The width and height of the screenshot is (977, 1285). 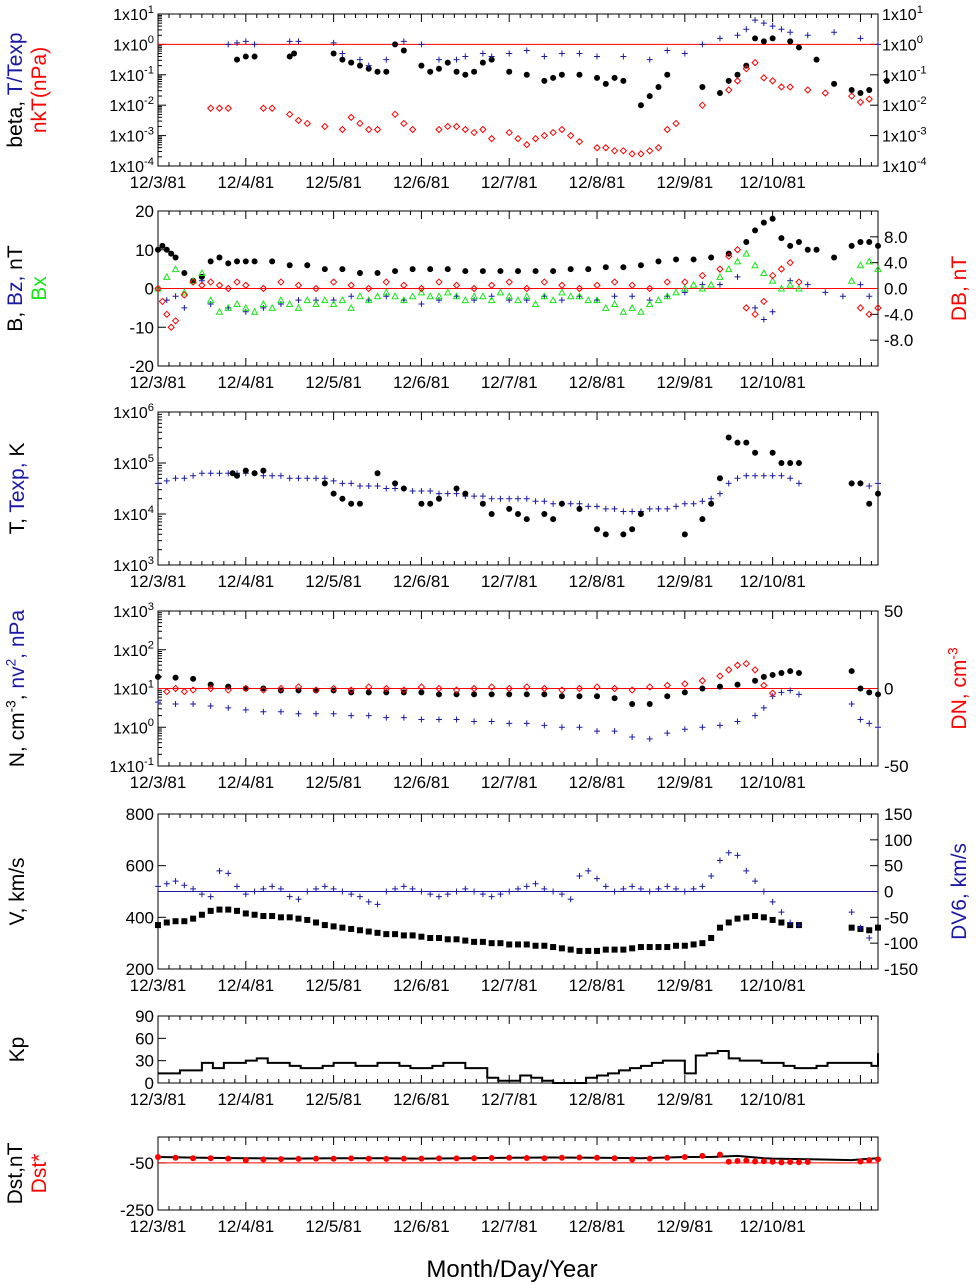 I want to click on y-right-tick-label: 8.0, so click(x=896, y=237).